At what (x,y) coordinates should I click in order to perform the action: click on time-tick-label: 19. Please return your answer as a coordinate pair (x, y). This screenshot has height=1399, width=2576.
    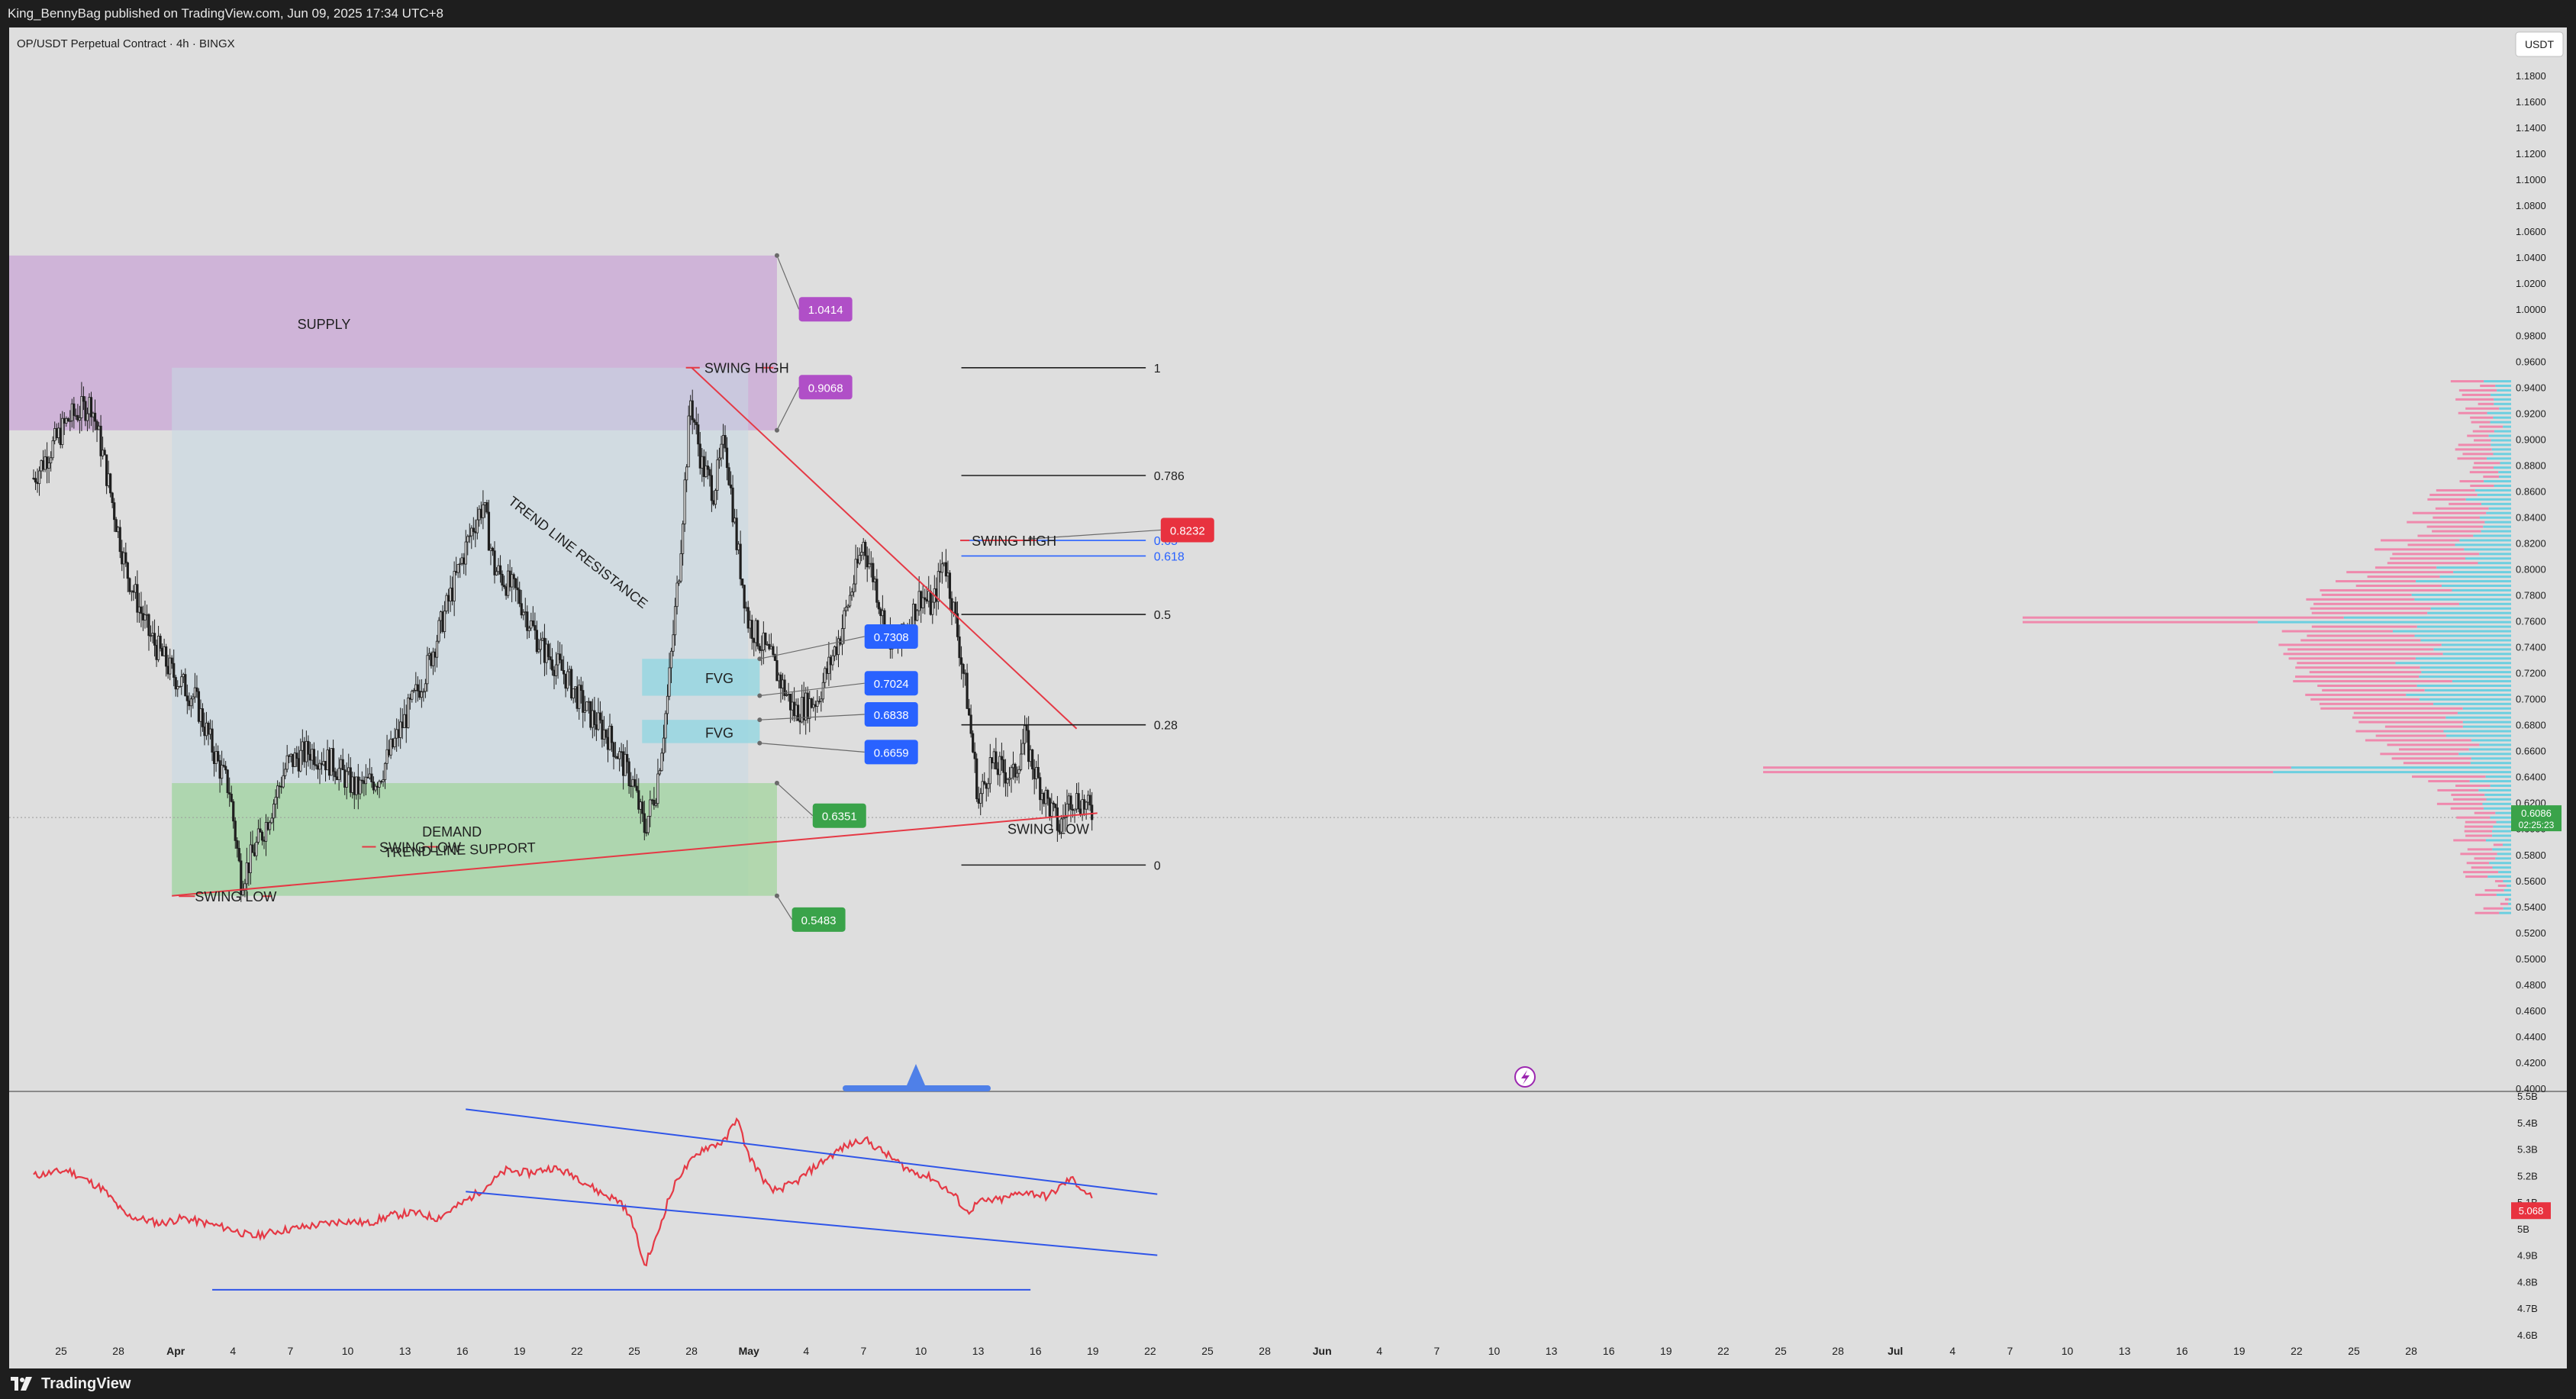
    Looking at the image, I should click on (2240, 1351).